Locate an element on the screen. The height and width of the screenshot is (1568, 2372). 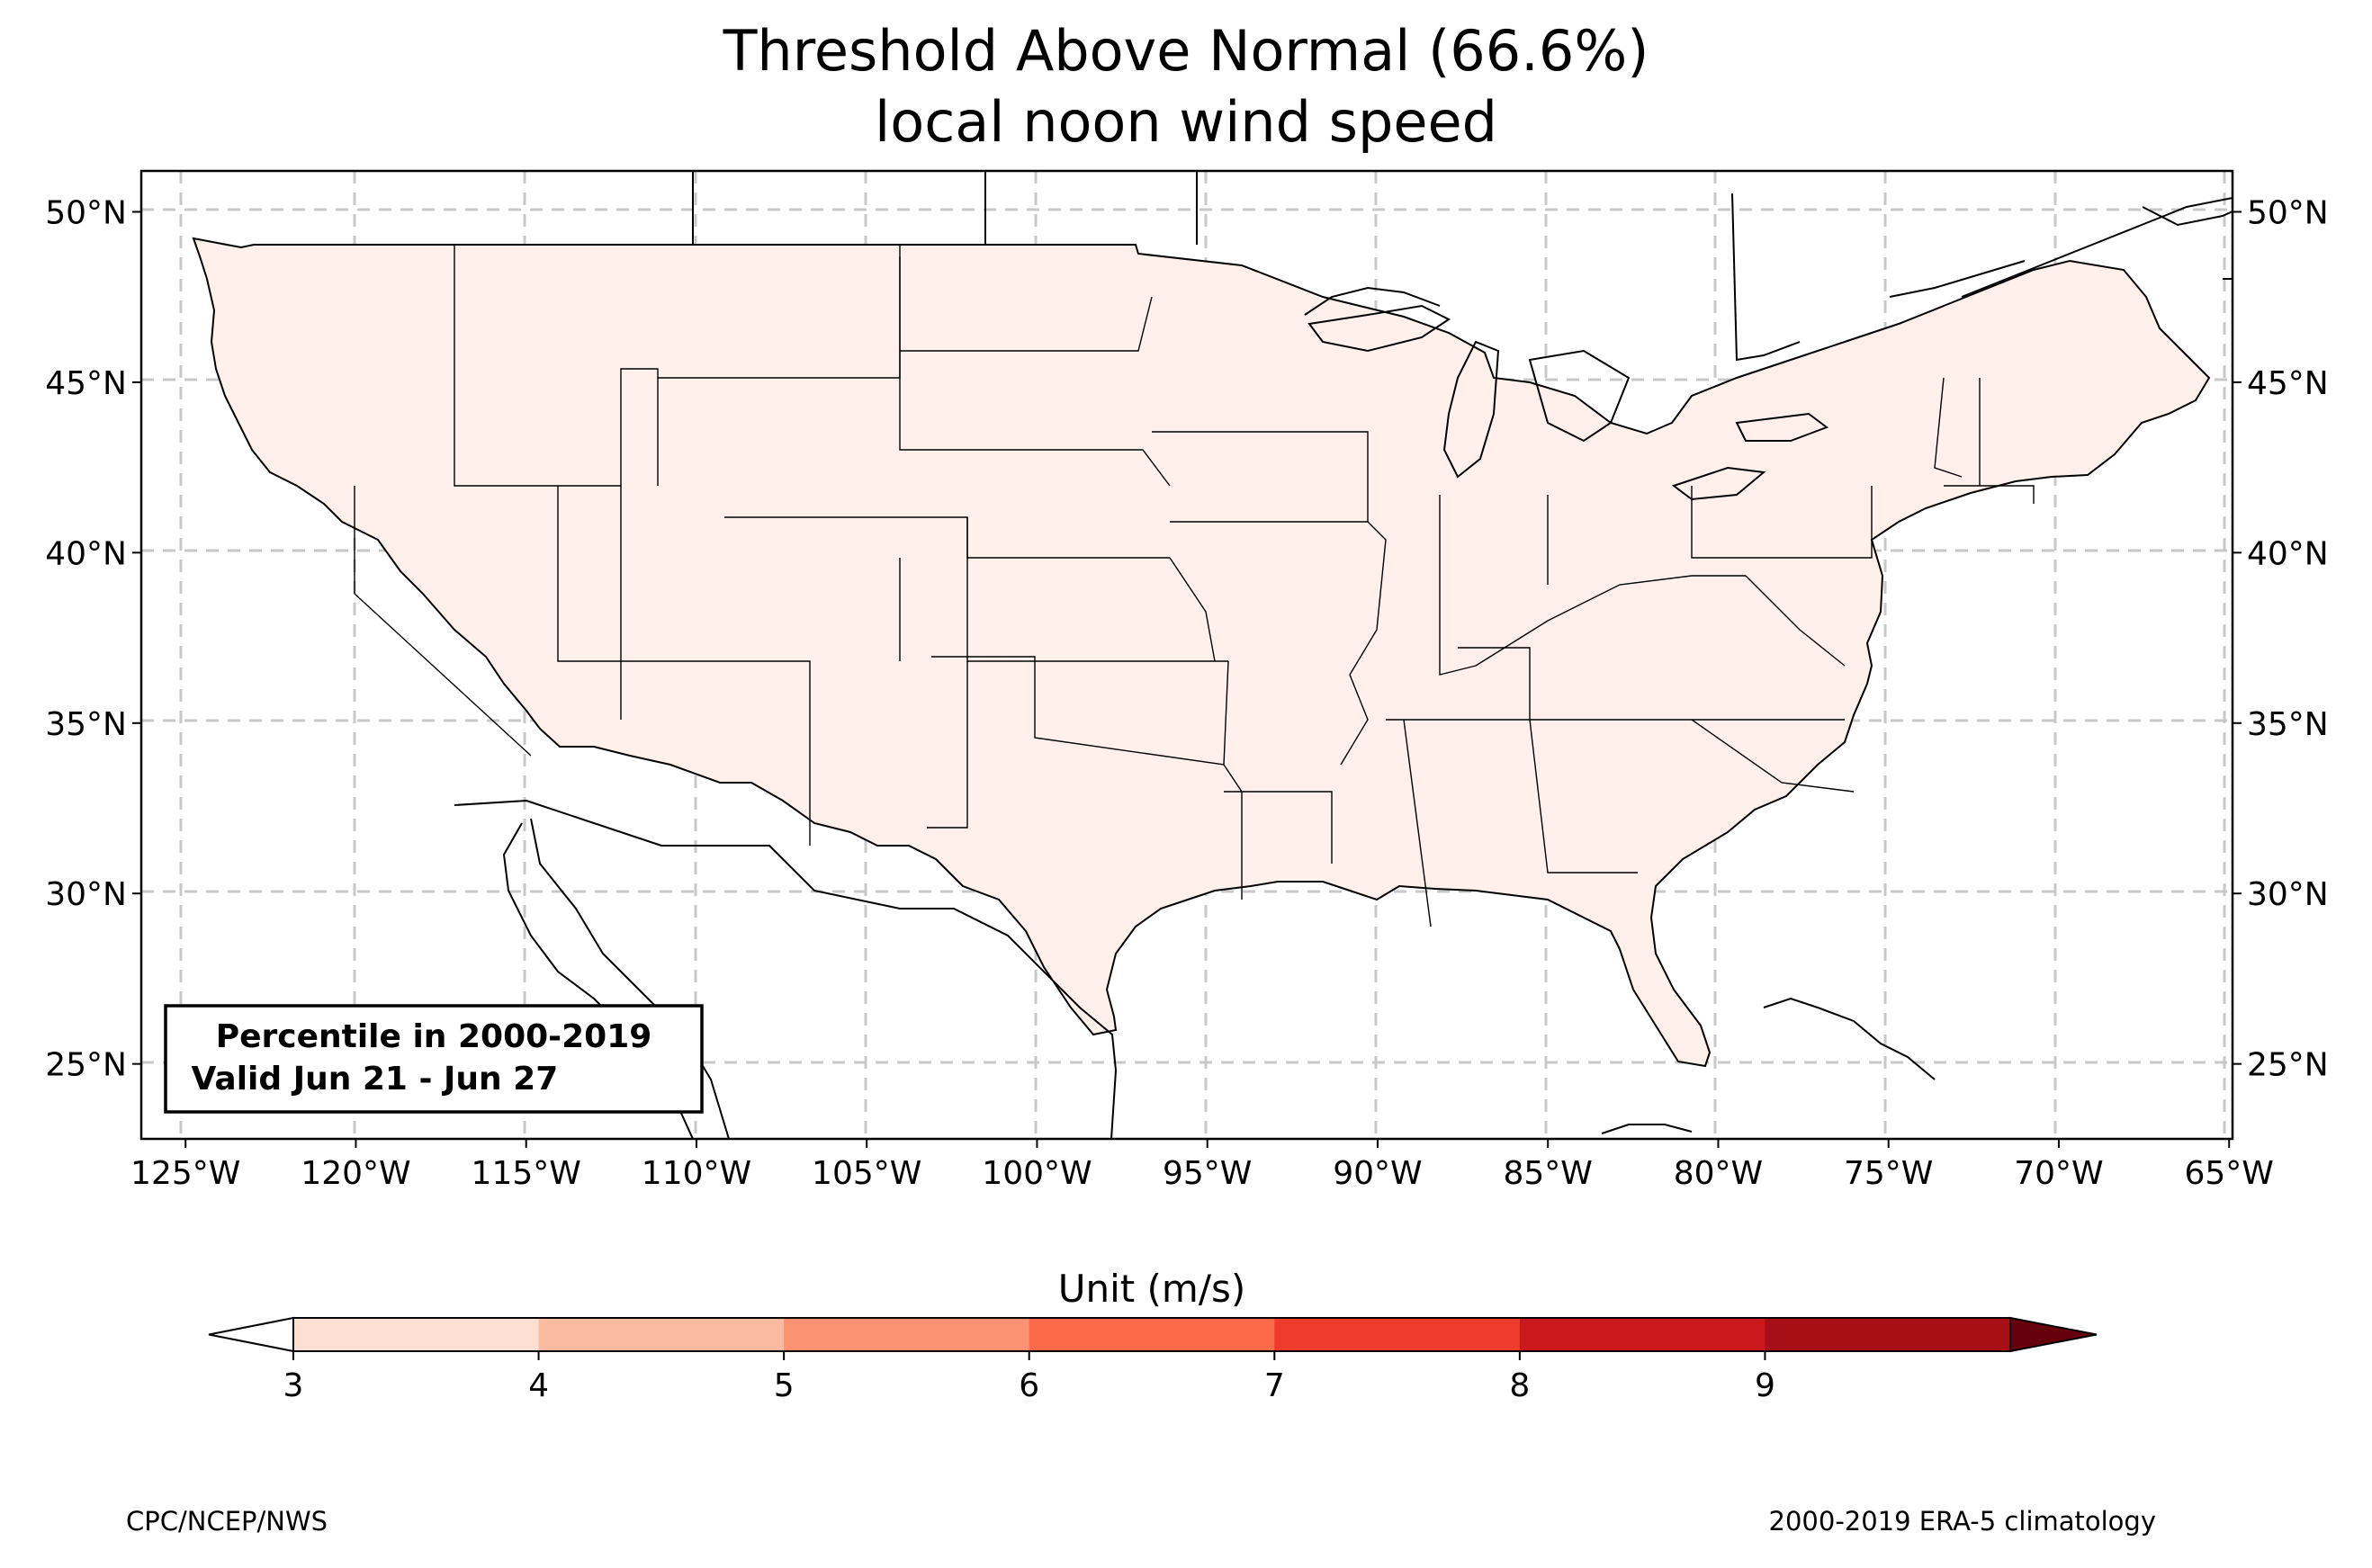
colorbar-ticks: 3 4 5 6 7 8 9 is located at coordinates (1029, 1377).